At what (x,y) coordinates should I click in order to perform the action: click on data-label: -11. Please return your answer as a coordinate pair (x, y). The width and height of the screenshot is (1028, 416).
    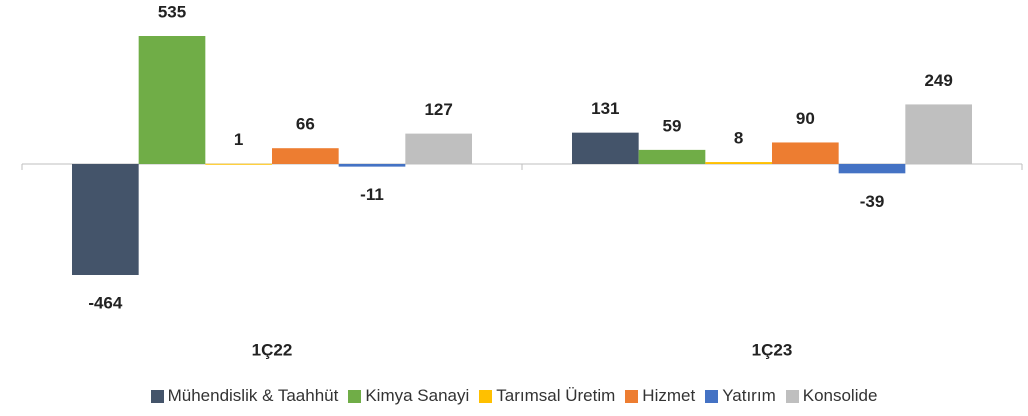
    Looking at the image, I should click on (372, 194).